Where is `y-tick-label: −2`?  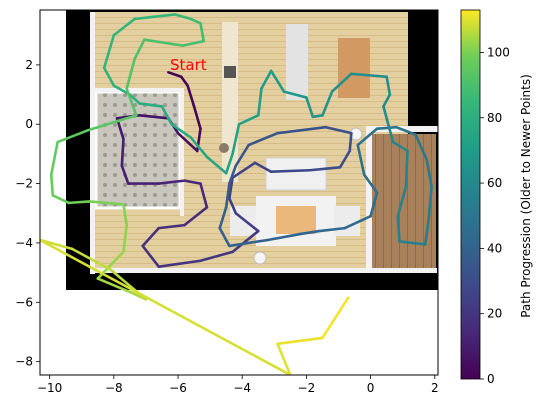 y-tick-label: −2 is located at coordinates (24, 184).